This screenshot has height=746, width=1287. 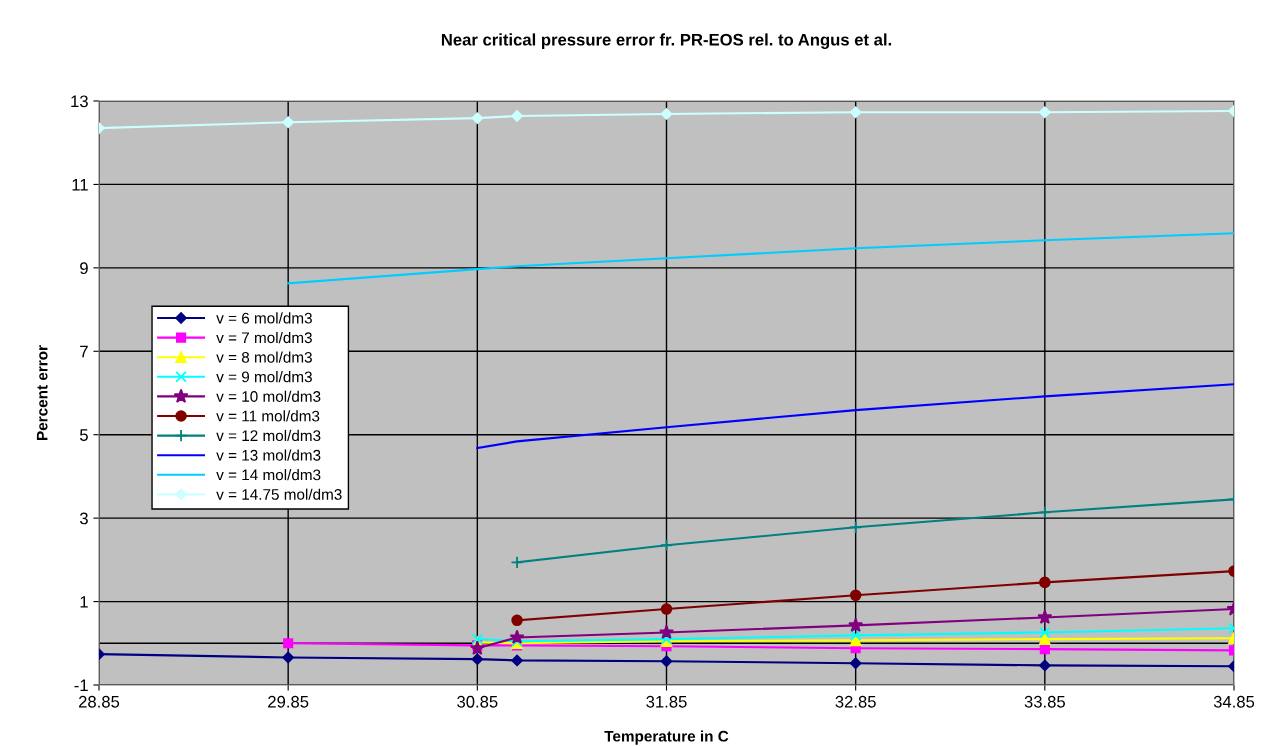 What do you see at coordinates (264, 357) in the screenshot?
I see `legend-label: v = 8 mol/dm3` at bounding box center [264, 357].